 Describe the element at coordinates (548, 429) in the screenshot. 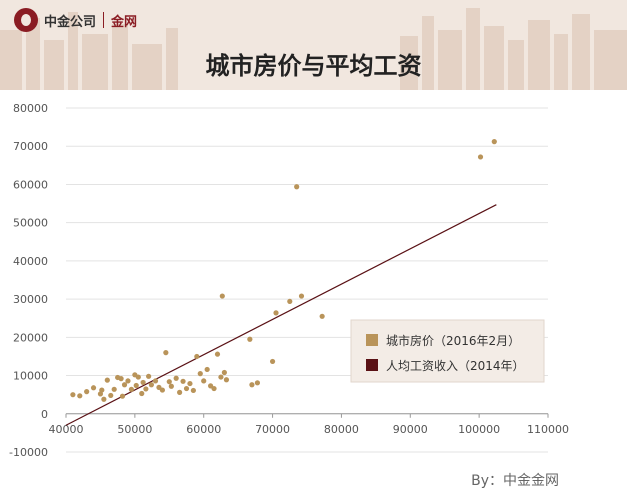

I see `x-tick-label: 110000` at that location.